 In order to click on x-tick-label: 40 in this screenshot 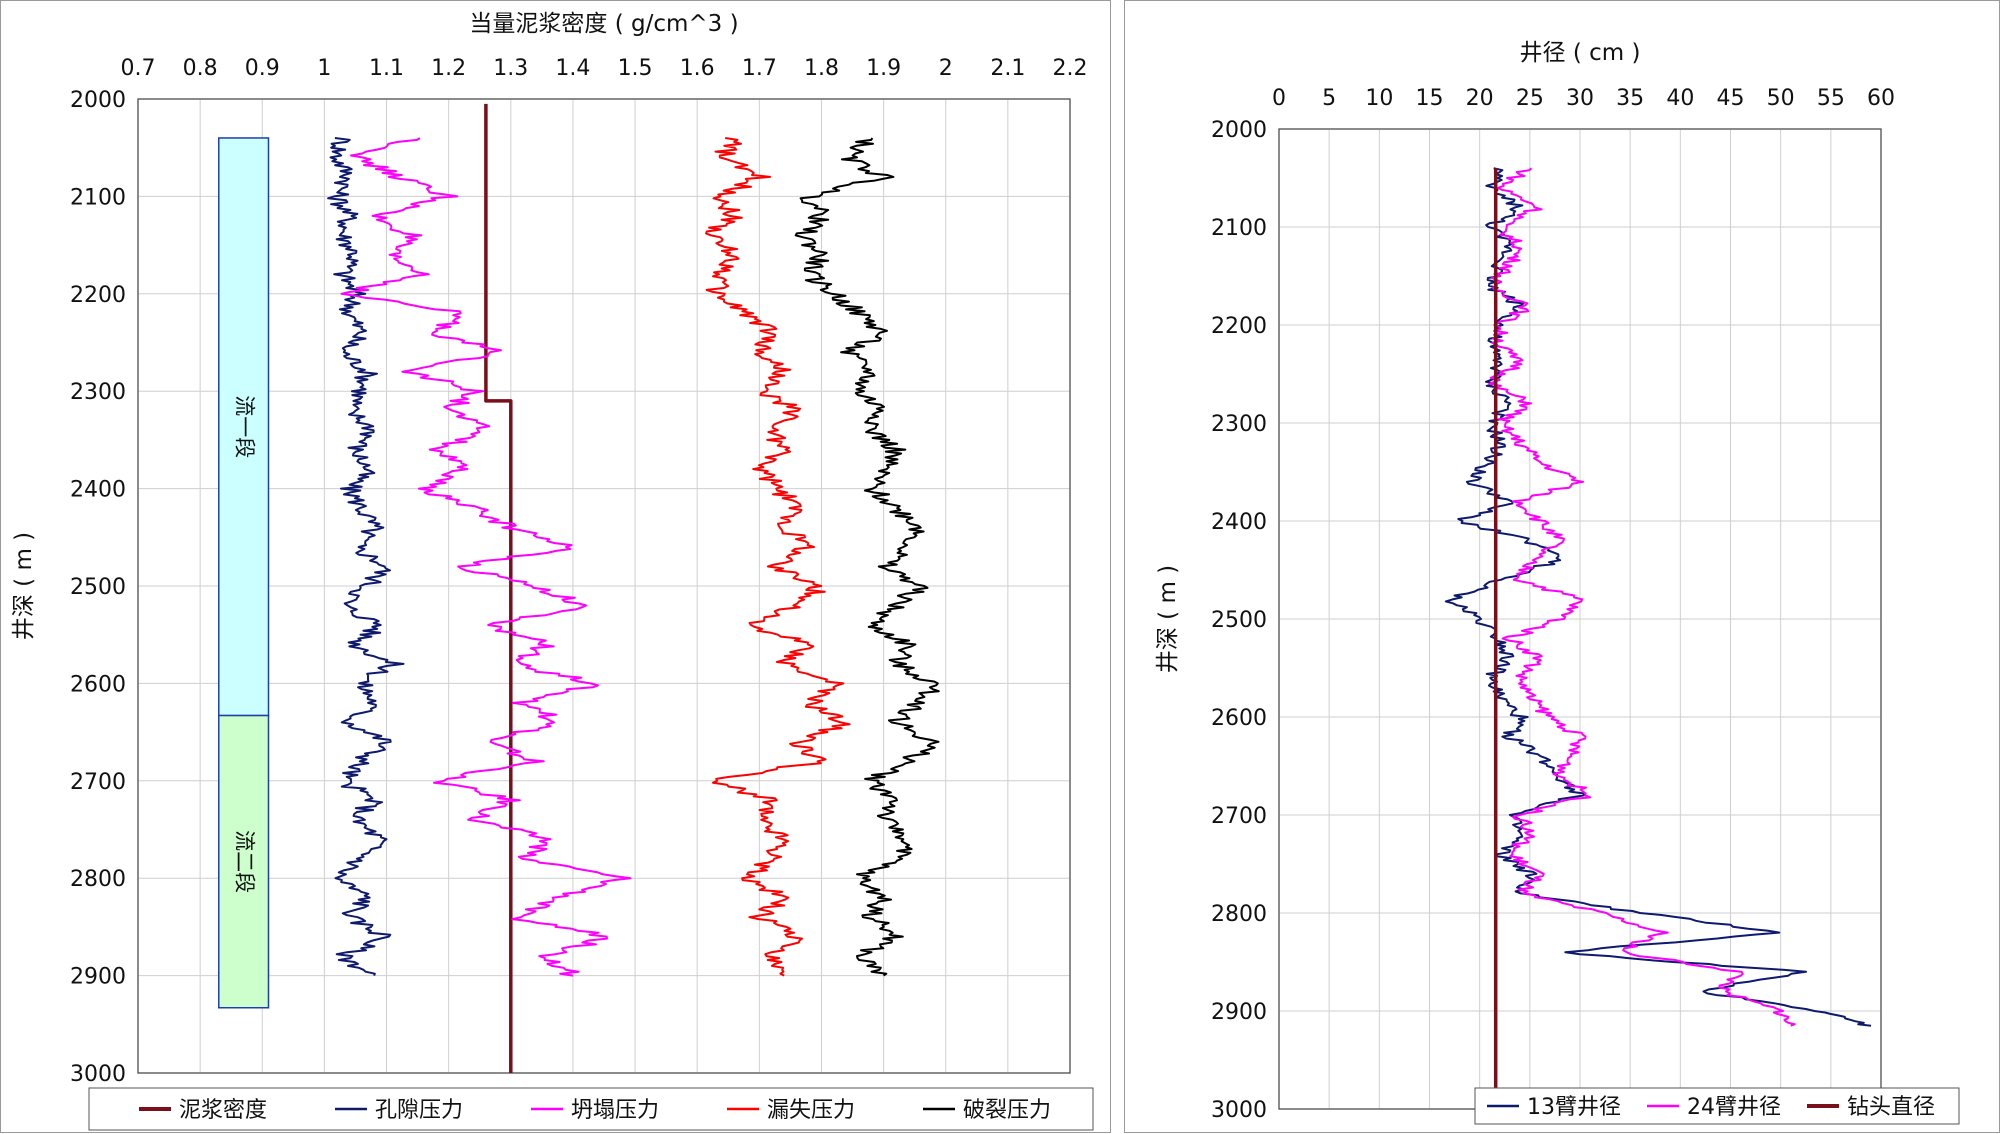, I will do `click(1680, 98)`.